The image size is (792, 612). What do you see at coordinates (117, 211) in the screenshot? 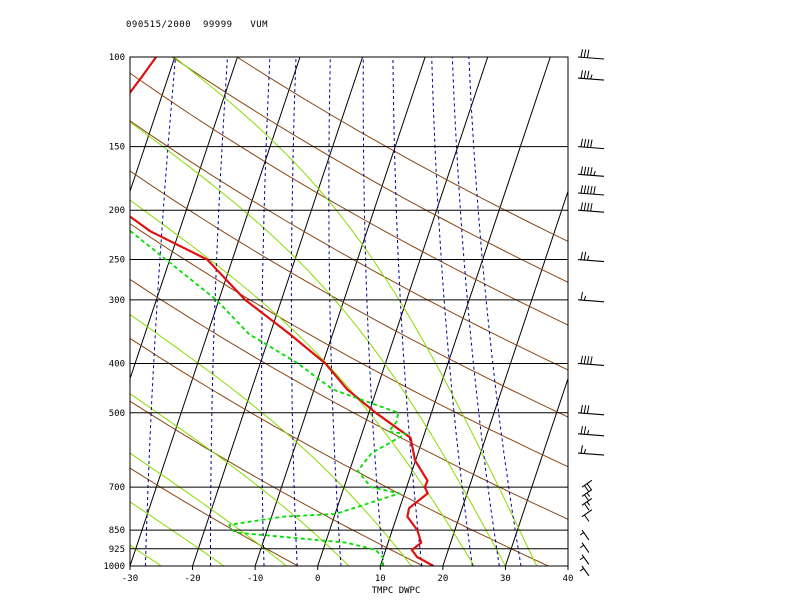
I see `y-tick-label: 200` at bounding box center [117, 211].